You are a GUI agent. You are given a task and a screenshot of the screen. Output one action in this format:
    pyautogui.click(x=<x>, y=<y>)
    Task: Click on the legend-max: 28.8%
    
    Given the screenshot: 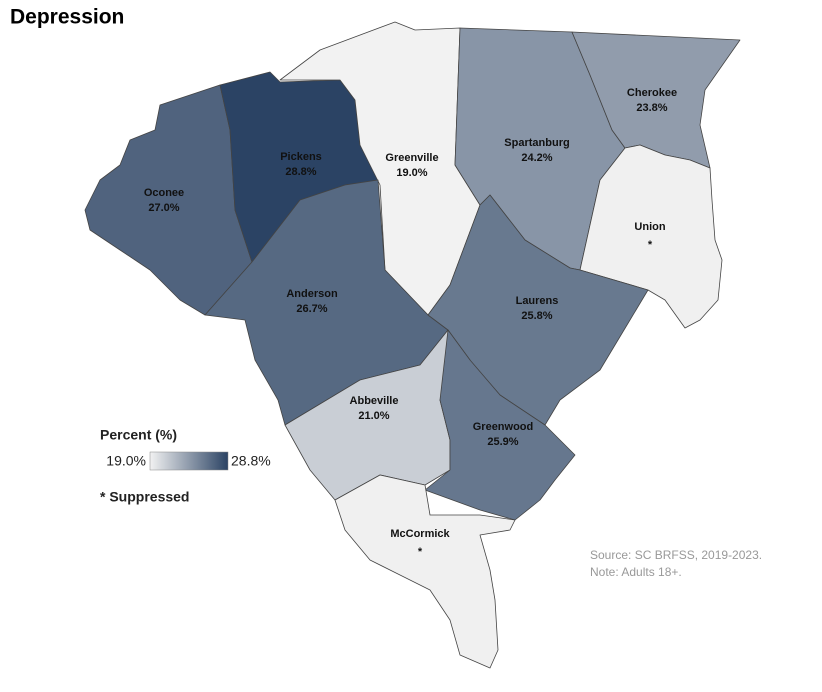 What is the action you would take?
    pyautogui.click(x=251, y=461)
    